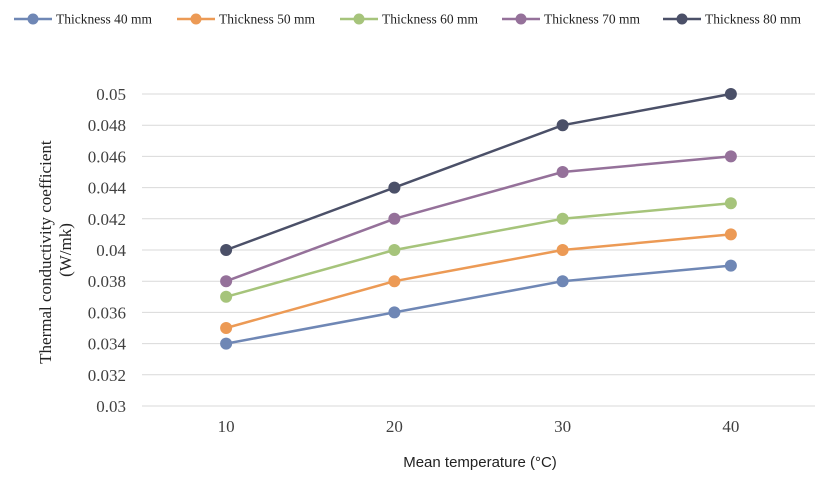 Image resolution: width=828 pixels, height=491 pixels. Describe the element at coordinates (111, 94) in the screenshot. I see `y-tick-label: 0.05` at that location.